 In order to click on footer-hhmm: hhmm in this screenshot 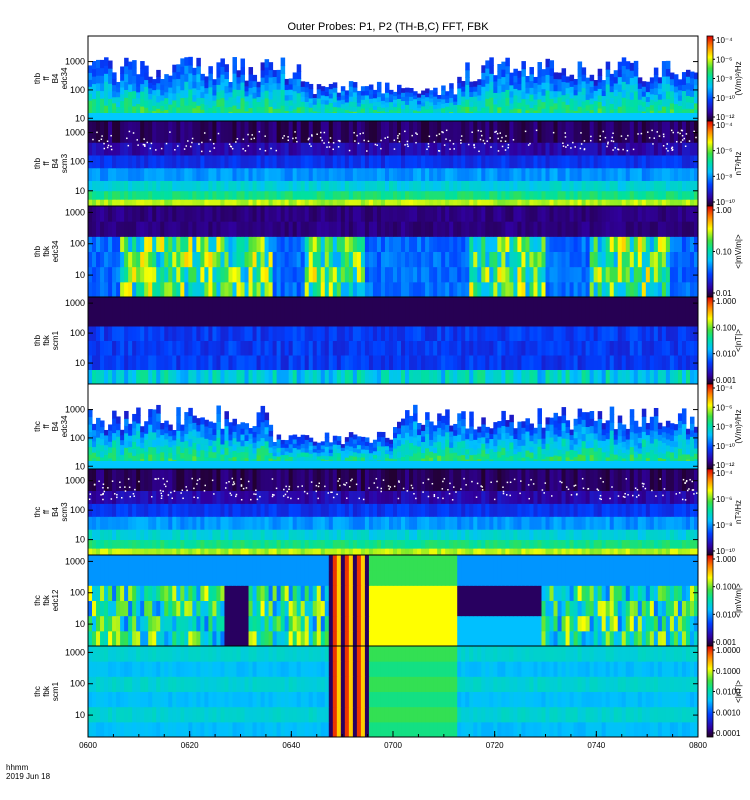, I will do `click(17, 767)`.